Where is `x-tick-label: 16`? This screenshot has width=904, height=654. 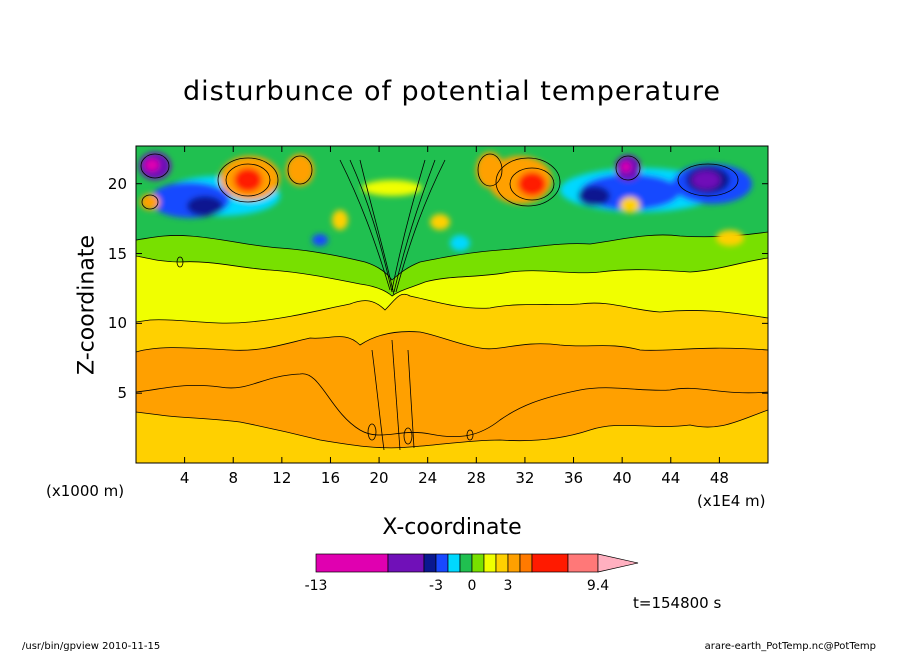
x-tick-label: 16 is located at coordinates (330, 478).